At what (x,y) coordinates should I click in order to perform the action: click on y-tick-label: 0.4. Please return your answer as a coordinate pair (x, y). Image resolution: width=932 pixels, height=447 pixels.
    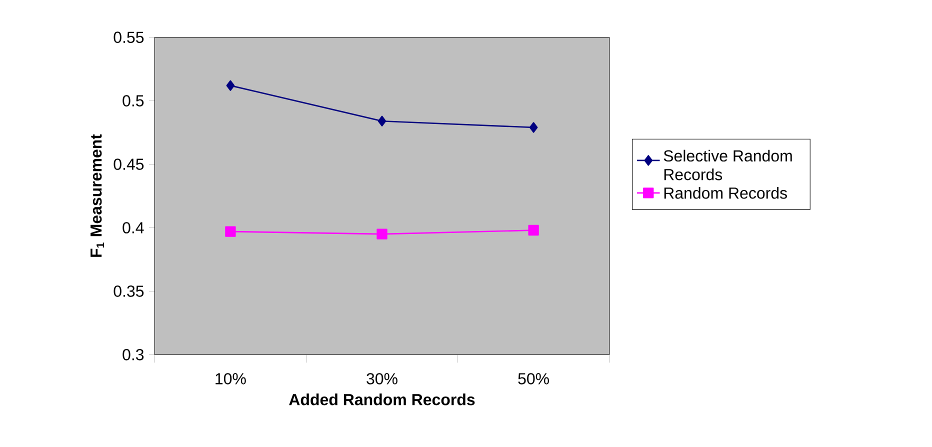
    Looking at the image, I should click on (133, 228).